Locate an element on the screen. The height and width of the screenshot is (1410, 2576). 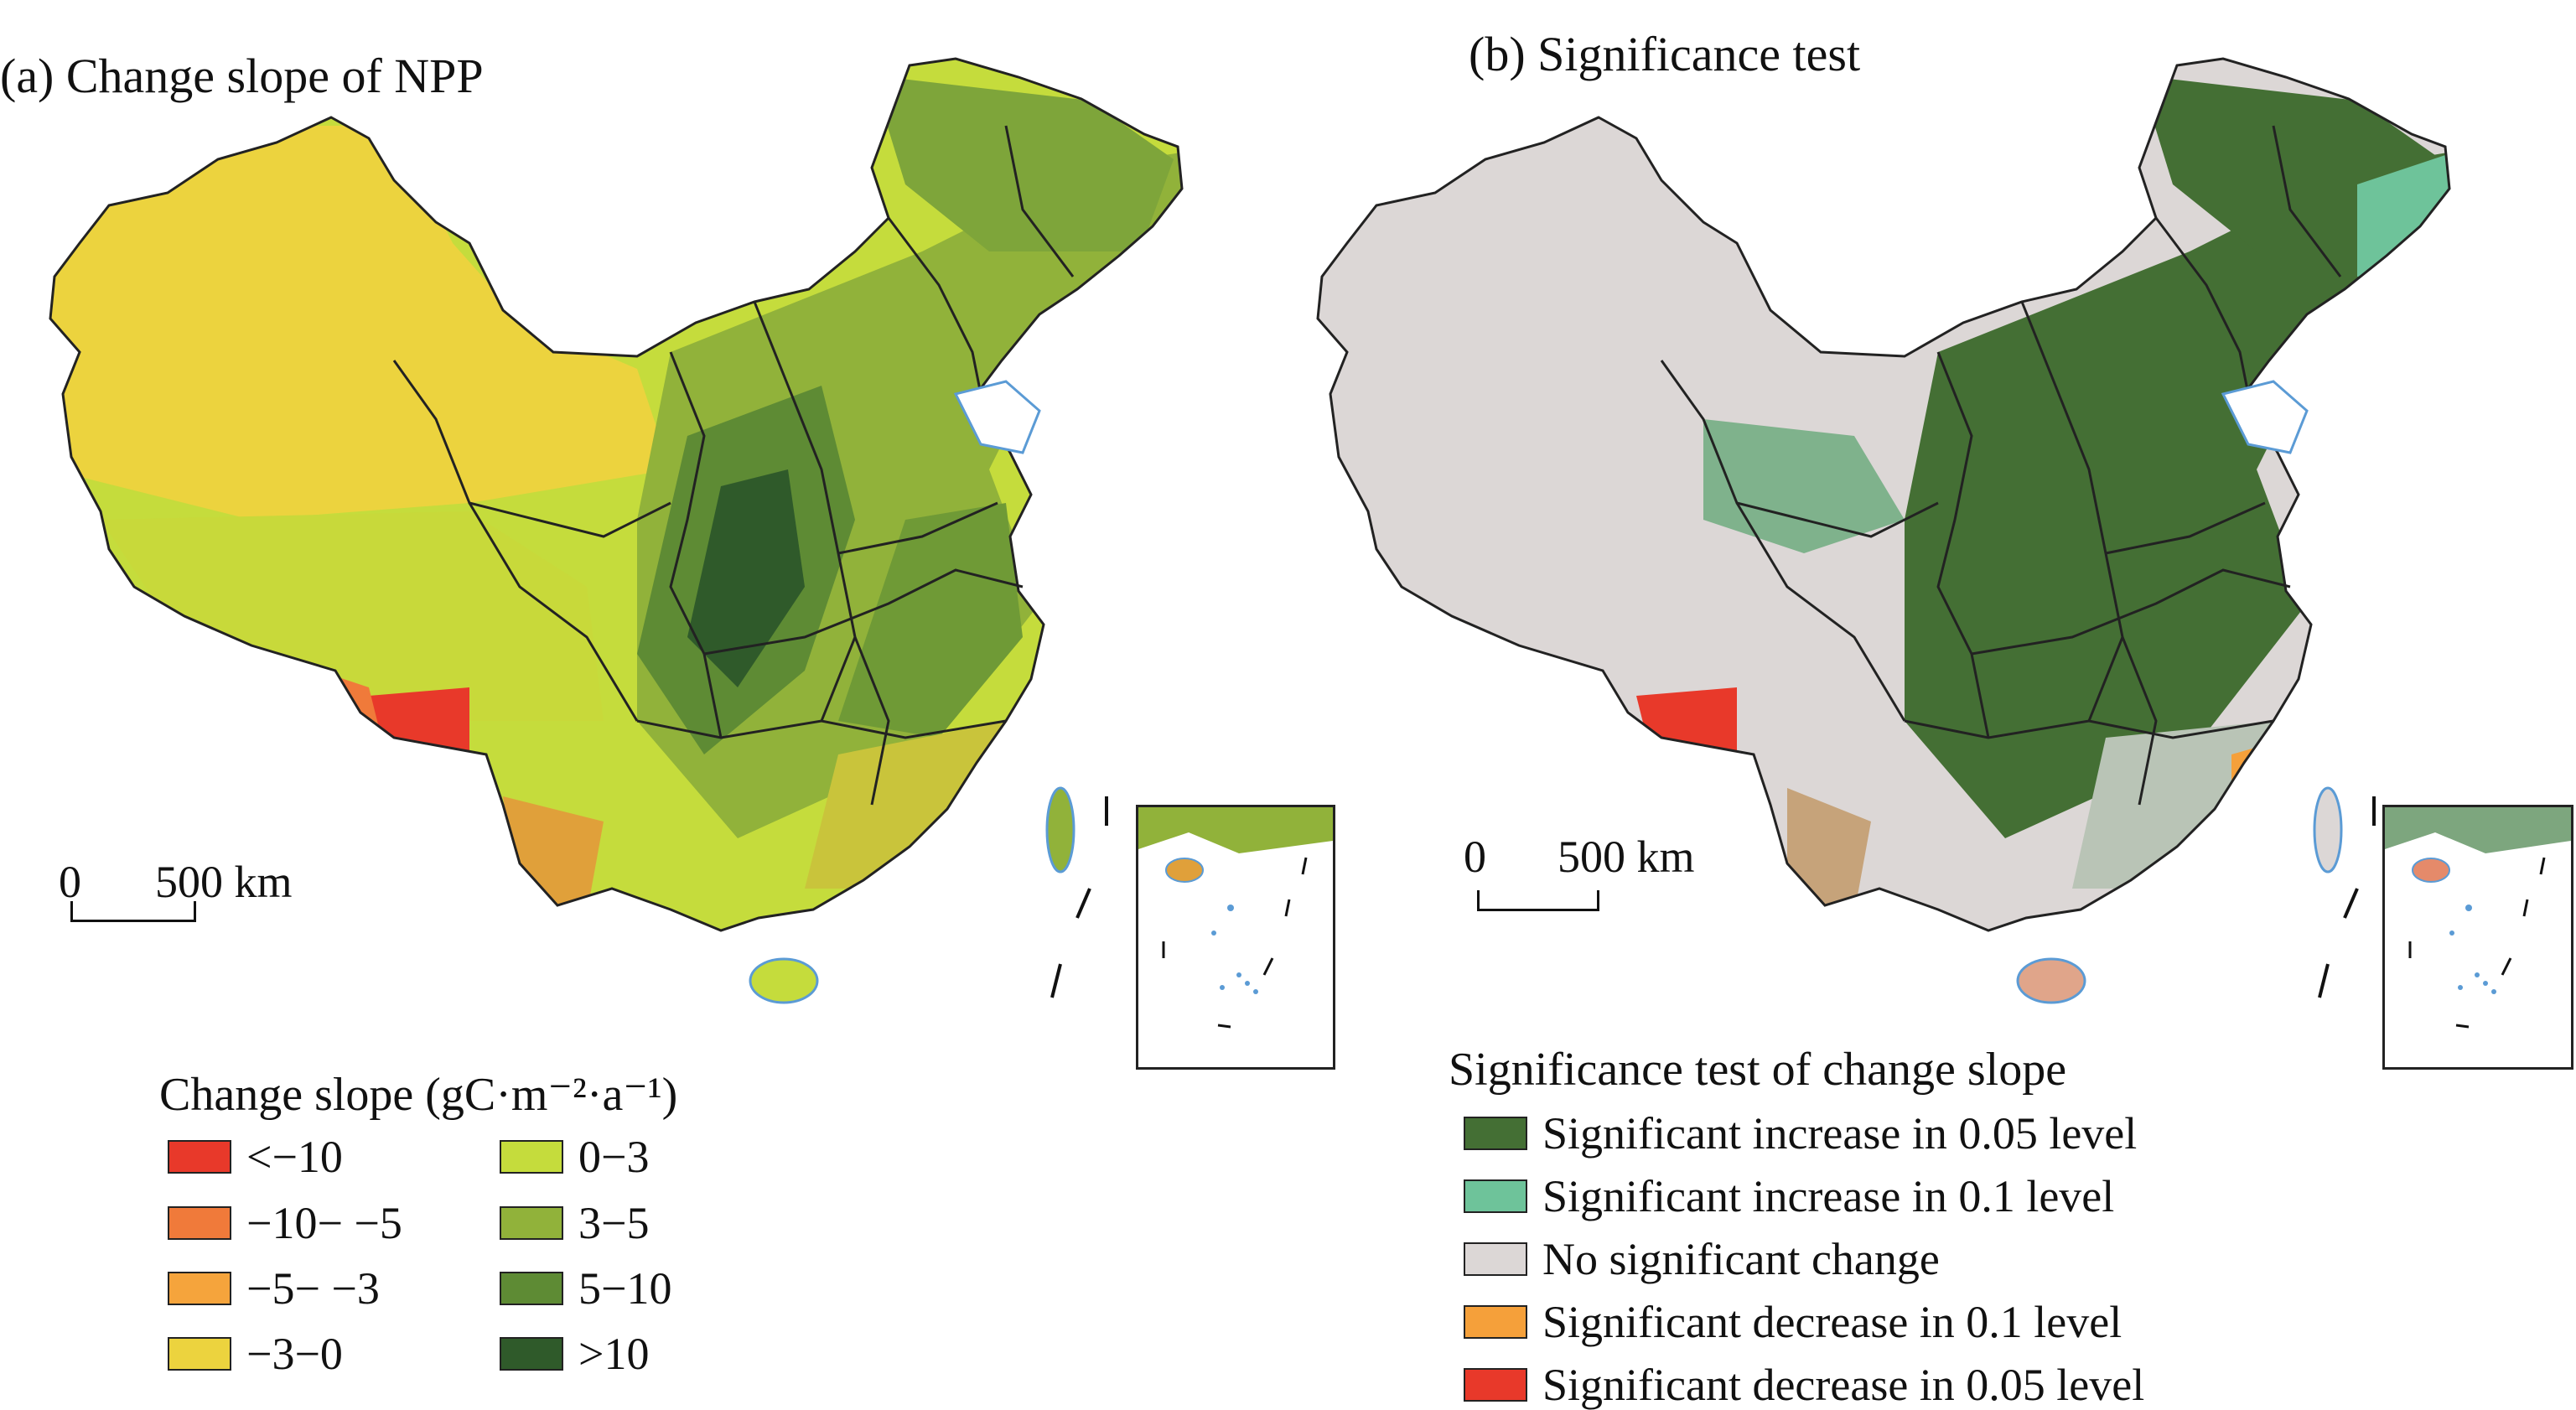
panel-a-scale-bar is located at coordinates (133, 912).